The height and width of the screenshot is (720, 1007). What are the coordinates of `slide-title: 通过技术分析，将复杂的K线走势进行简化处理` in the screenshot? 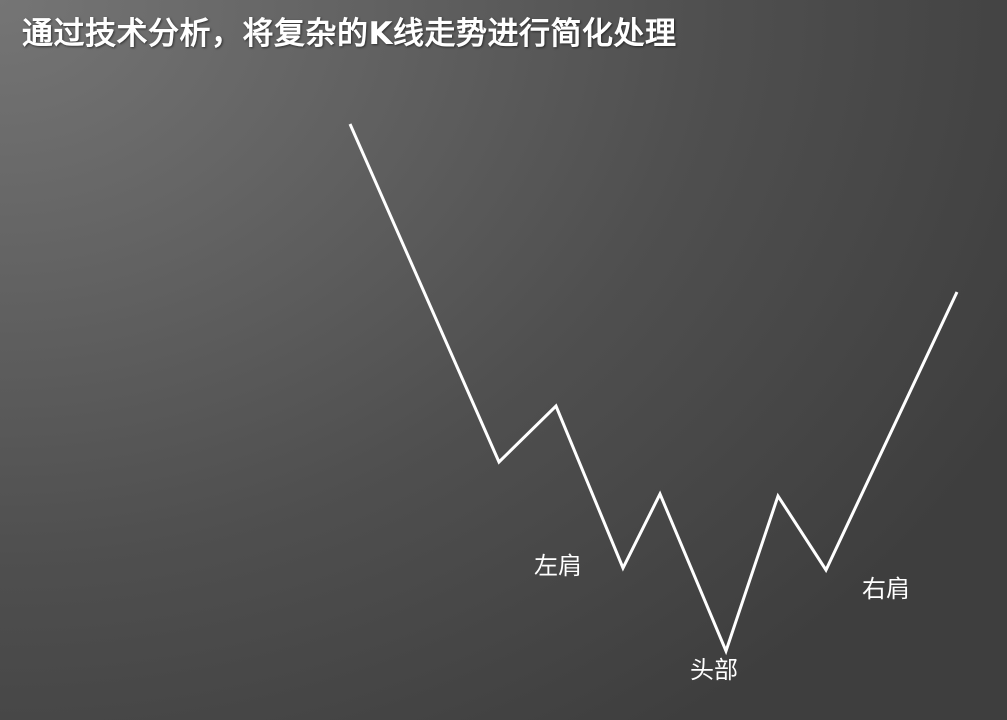 It's located at (349, 34).